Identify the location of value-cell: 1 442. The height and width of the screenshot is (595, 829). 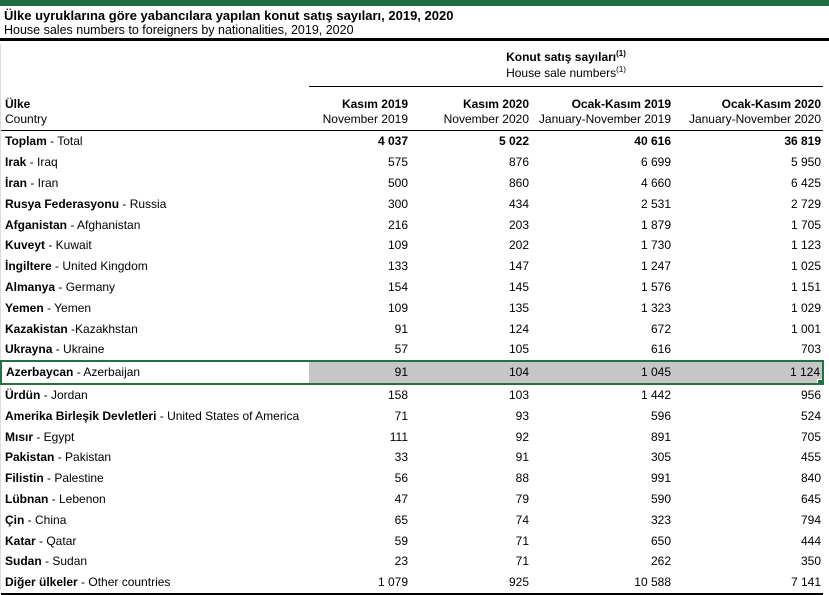
(655, 394).